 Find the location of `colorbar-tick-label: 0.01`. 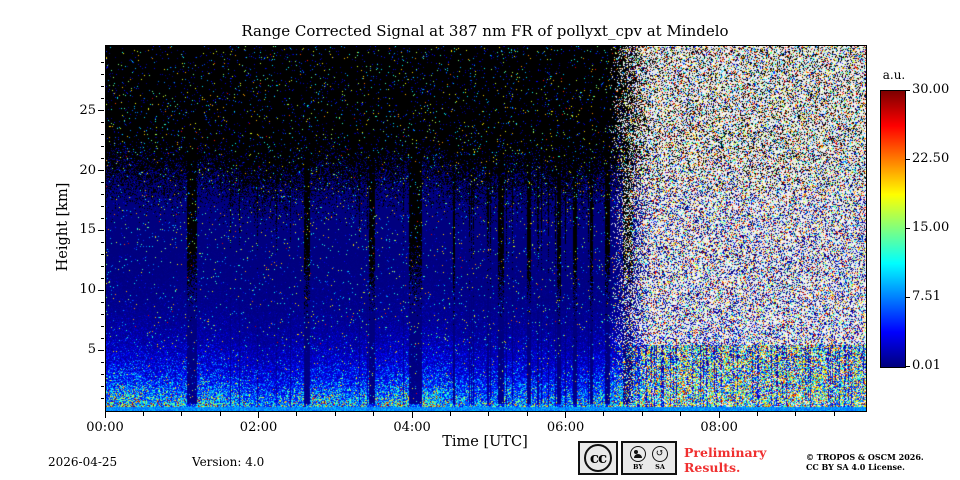

colorbar-tick-label: 0.01 is located at coordinates (926, 365).